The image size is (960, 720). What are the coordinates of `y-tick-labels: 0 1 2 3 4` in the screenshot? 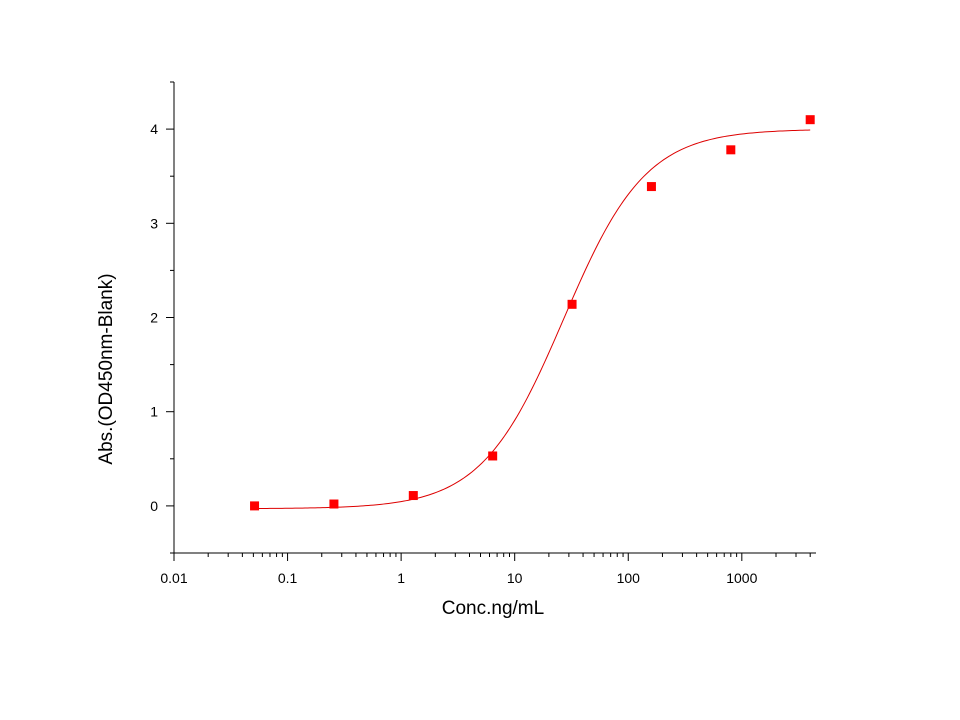 It's located at (154, 317).